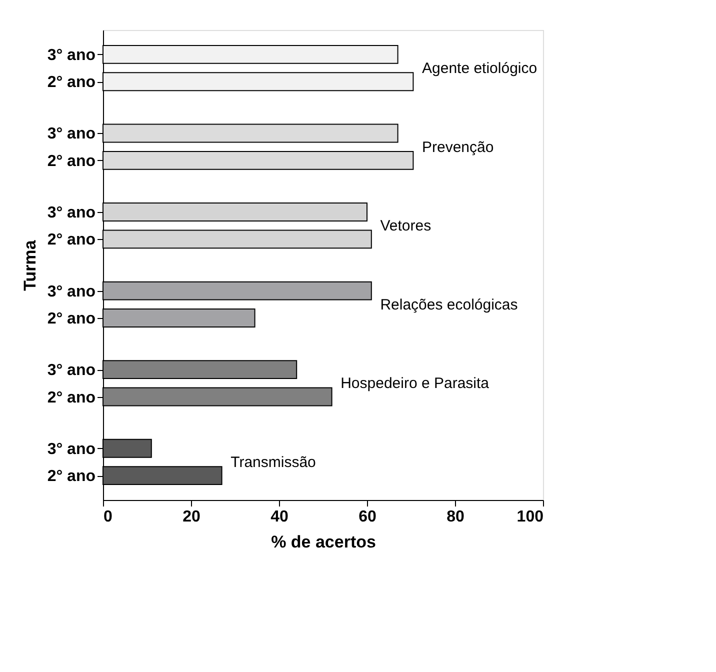 This screenshot has width=716, height=672. Describe the element at coordinates (449, 305) in the screenshot. I see `annotation: Relações ecológicas` at that location.